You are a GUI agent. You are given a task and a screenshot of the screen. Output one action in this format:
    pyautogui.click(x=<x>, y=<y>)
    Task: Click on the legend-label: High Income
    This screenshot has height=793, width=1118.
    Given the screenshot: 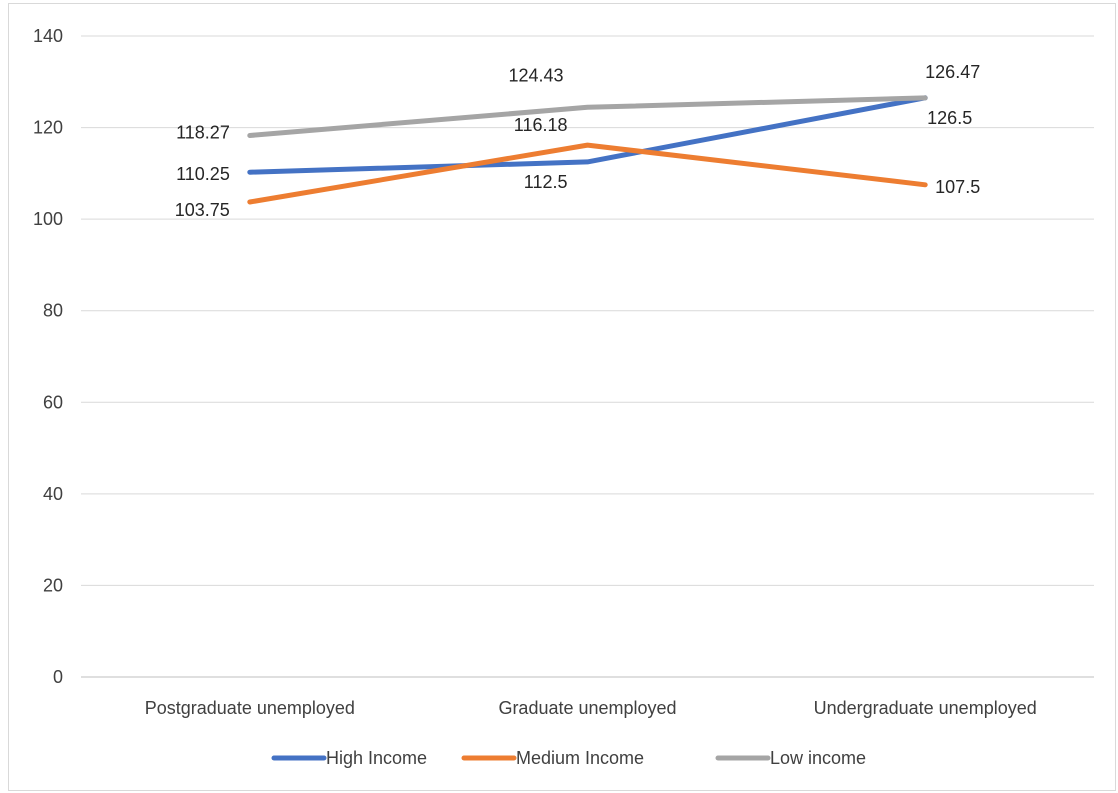 What is the action you would take?
    pyautogui.click(x=376, y=758)
    